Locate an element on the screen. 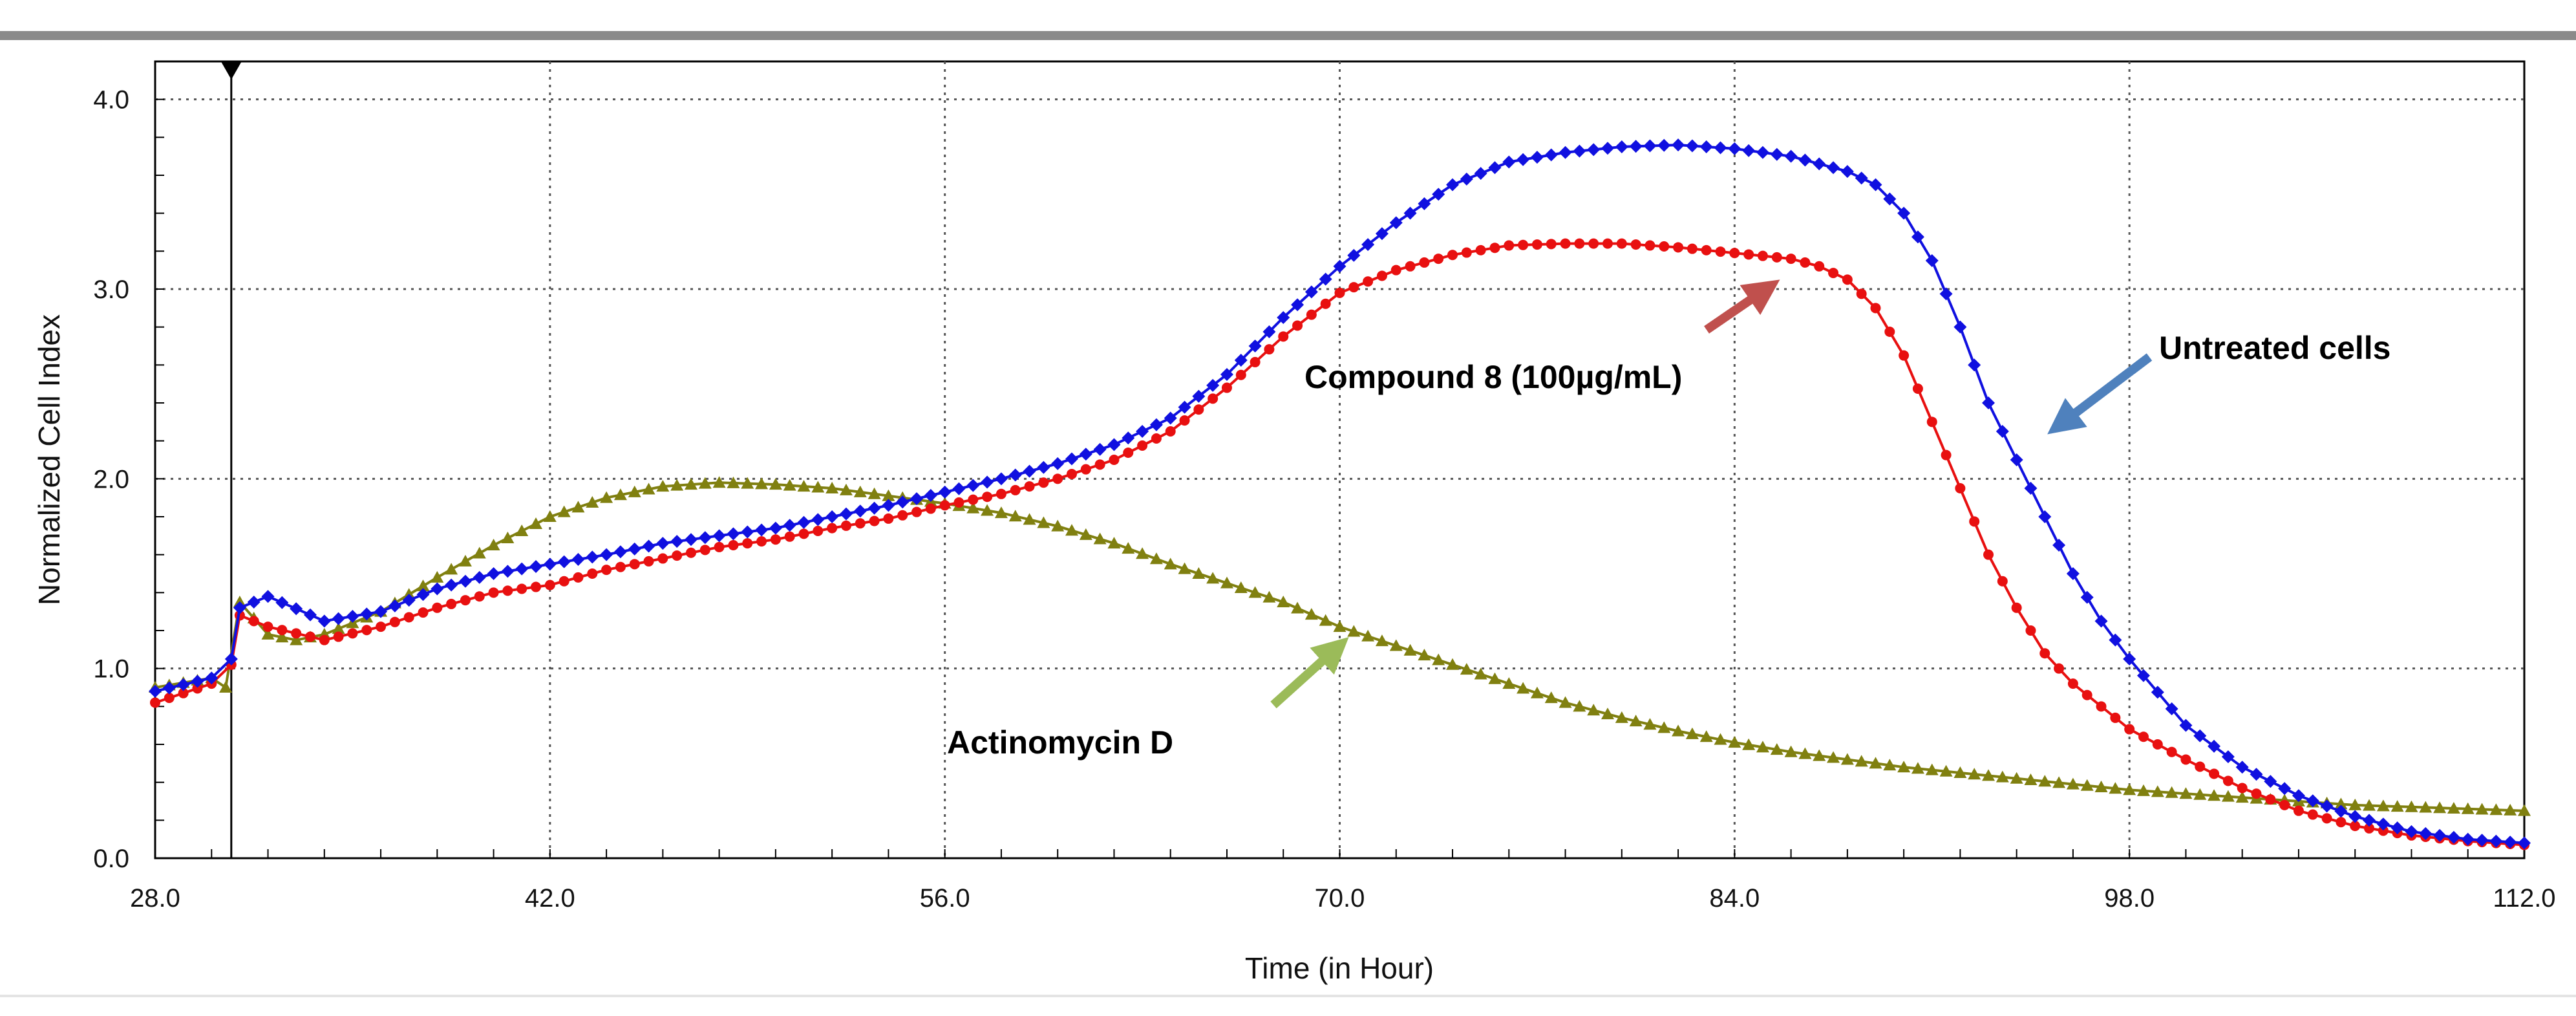 This screenshot has width=2576, height=1016. treatment-marker-triangle is located at coordinates (231, 70).